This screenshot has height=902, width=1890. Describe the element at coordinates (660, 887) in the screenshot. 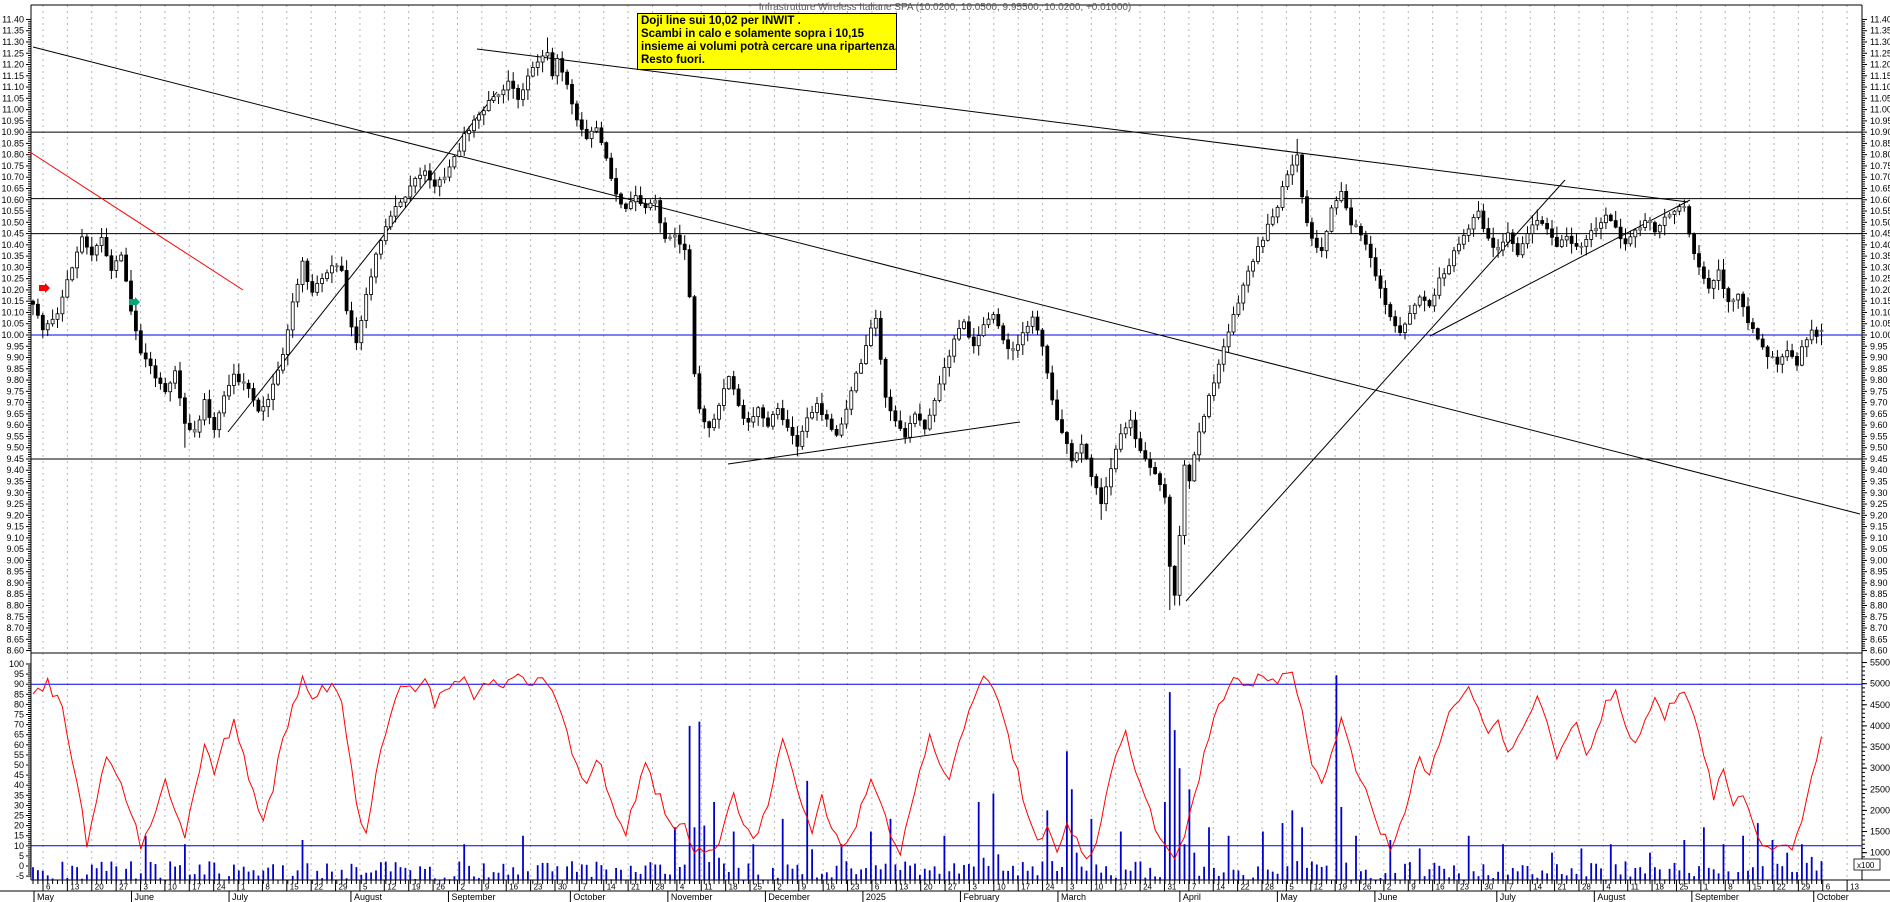

I see `axis-label: 28` at that location.